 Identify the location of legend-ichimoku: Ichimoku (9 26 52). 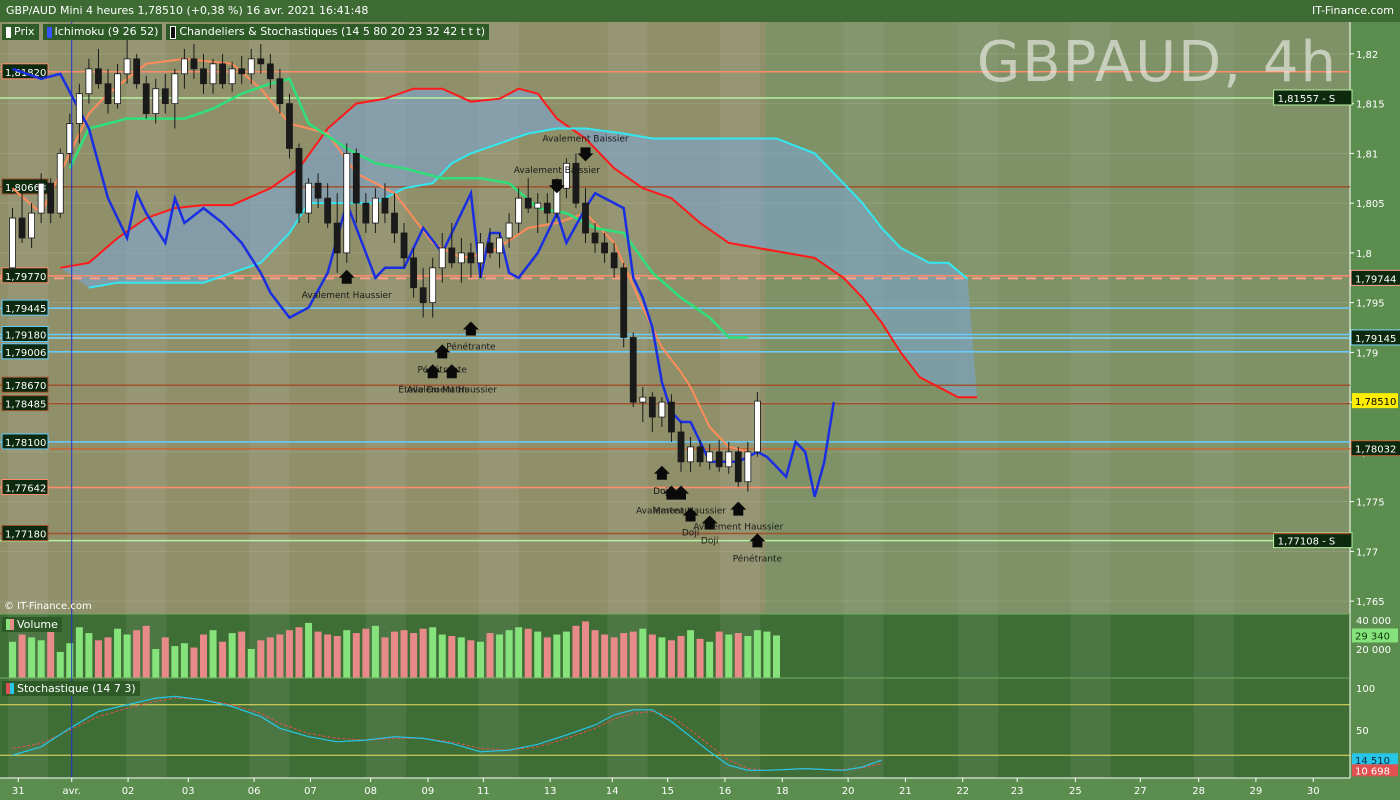
(102, 32).